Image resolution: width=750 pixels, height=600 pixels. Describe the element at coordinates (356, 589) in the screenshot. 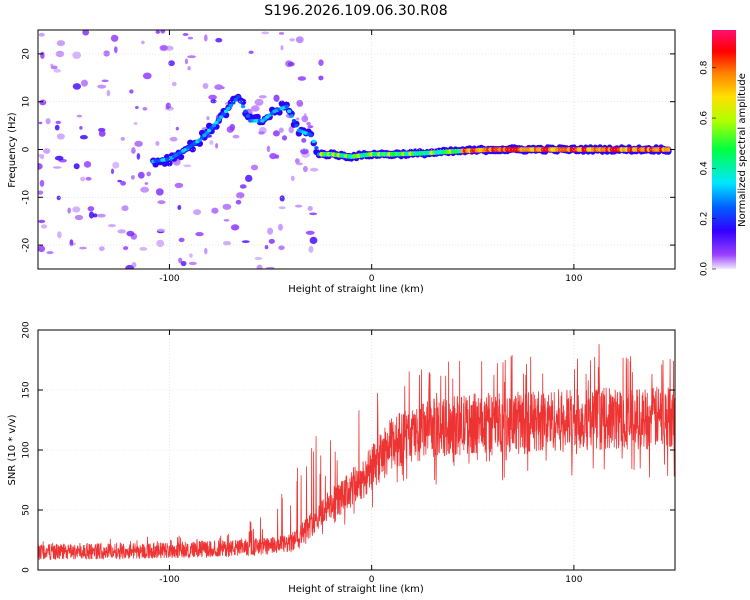

I see `snr-x-label: Height of straight line (km)` at that location.